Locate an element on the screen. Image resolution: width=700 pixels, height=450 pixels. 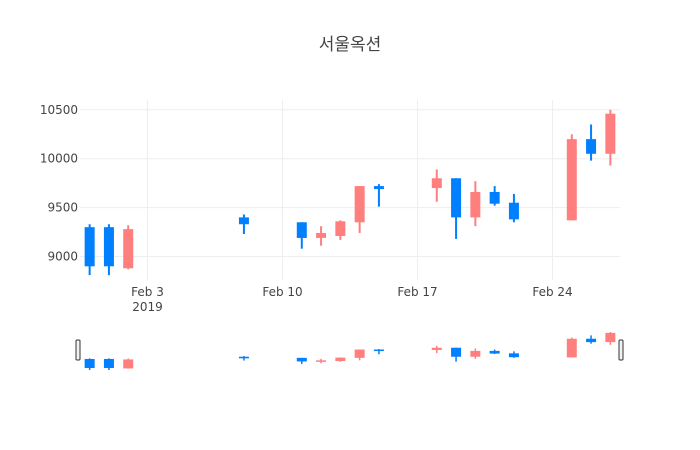
range-slider is located at coordinates (349, 351).